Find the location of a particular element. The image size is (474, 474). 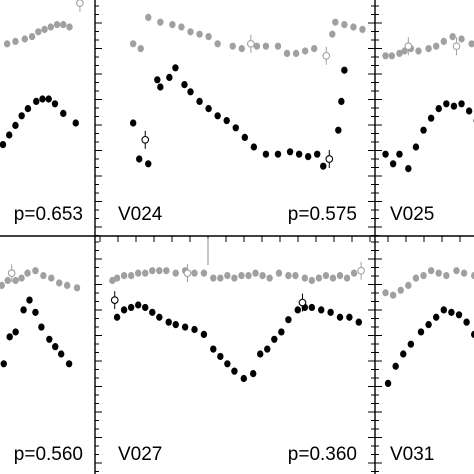

panel-6: V031 is located at coordinates (428, 366).